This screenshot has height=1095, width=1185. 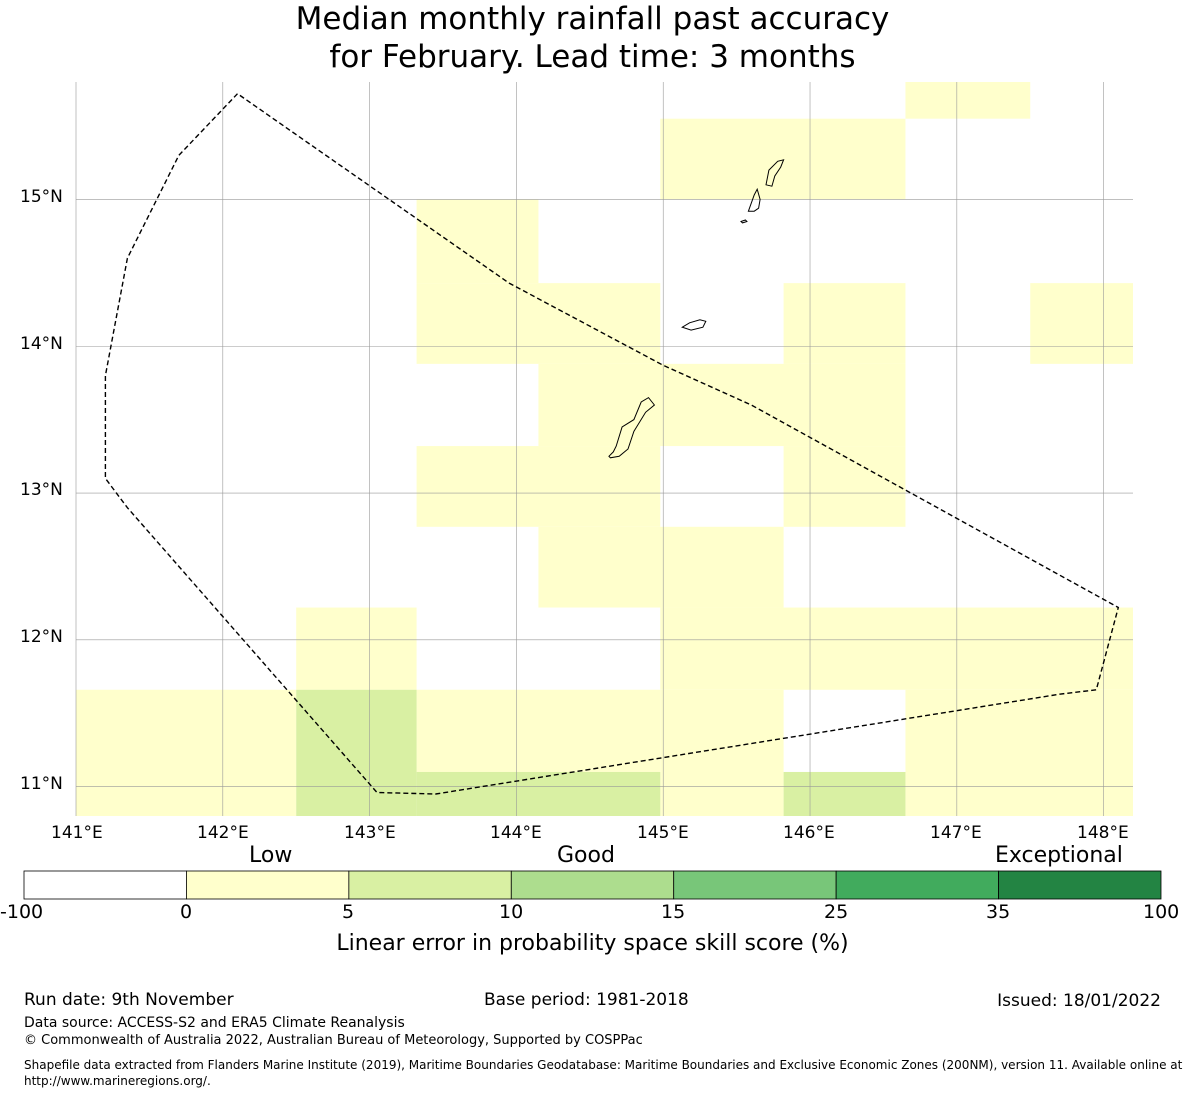 I want to click on lat-tick-label: 15°N, so click(x=41, y=197).